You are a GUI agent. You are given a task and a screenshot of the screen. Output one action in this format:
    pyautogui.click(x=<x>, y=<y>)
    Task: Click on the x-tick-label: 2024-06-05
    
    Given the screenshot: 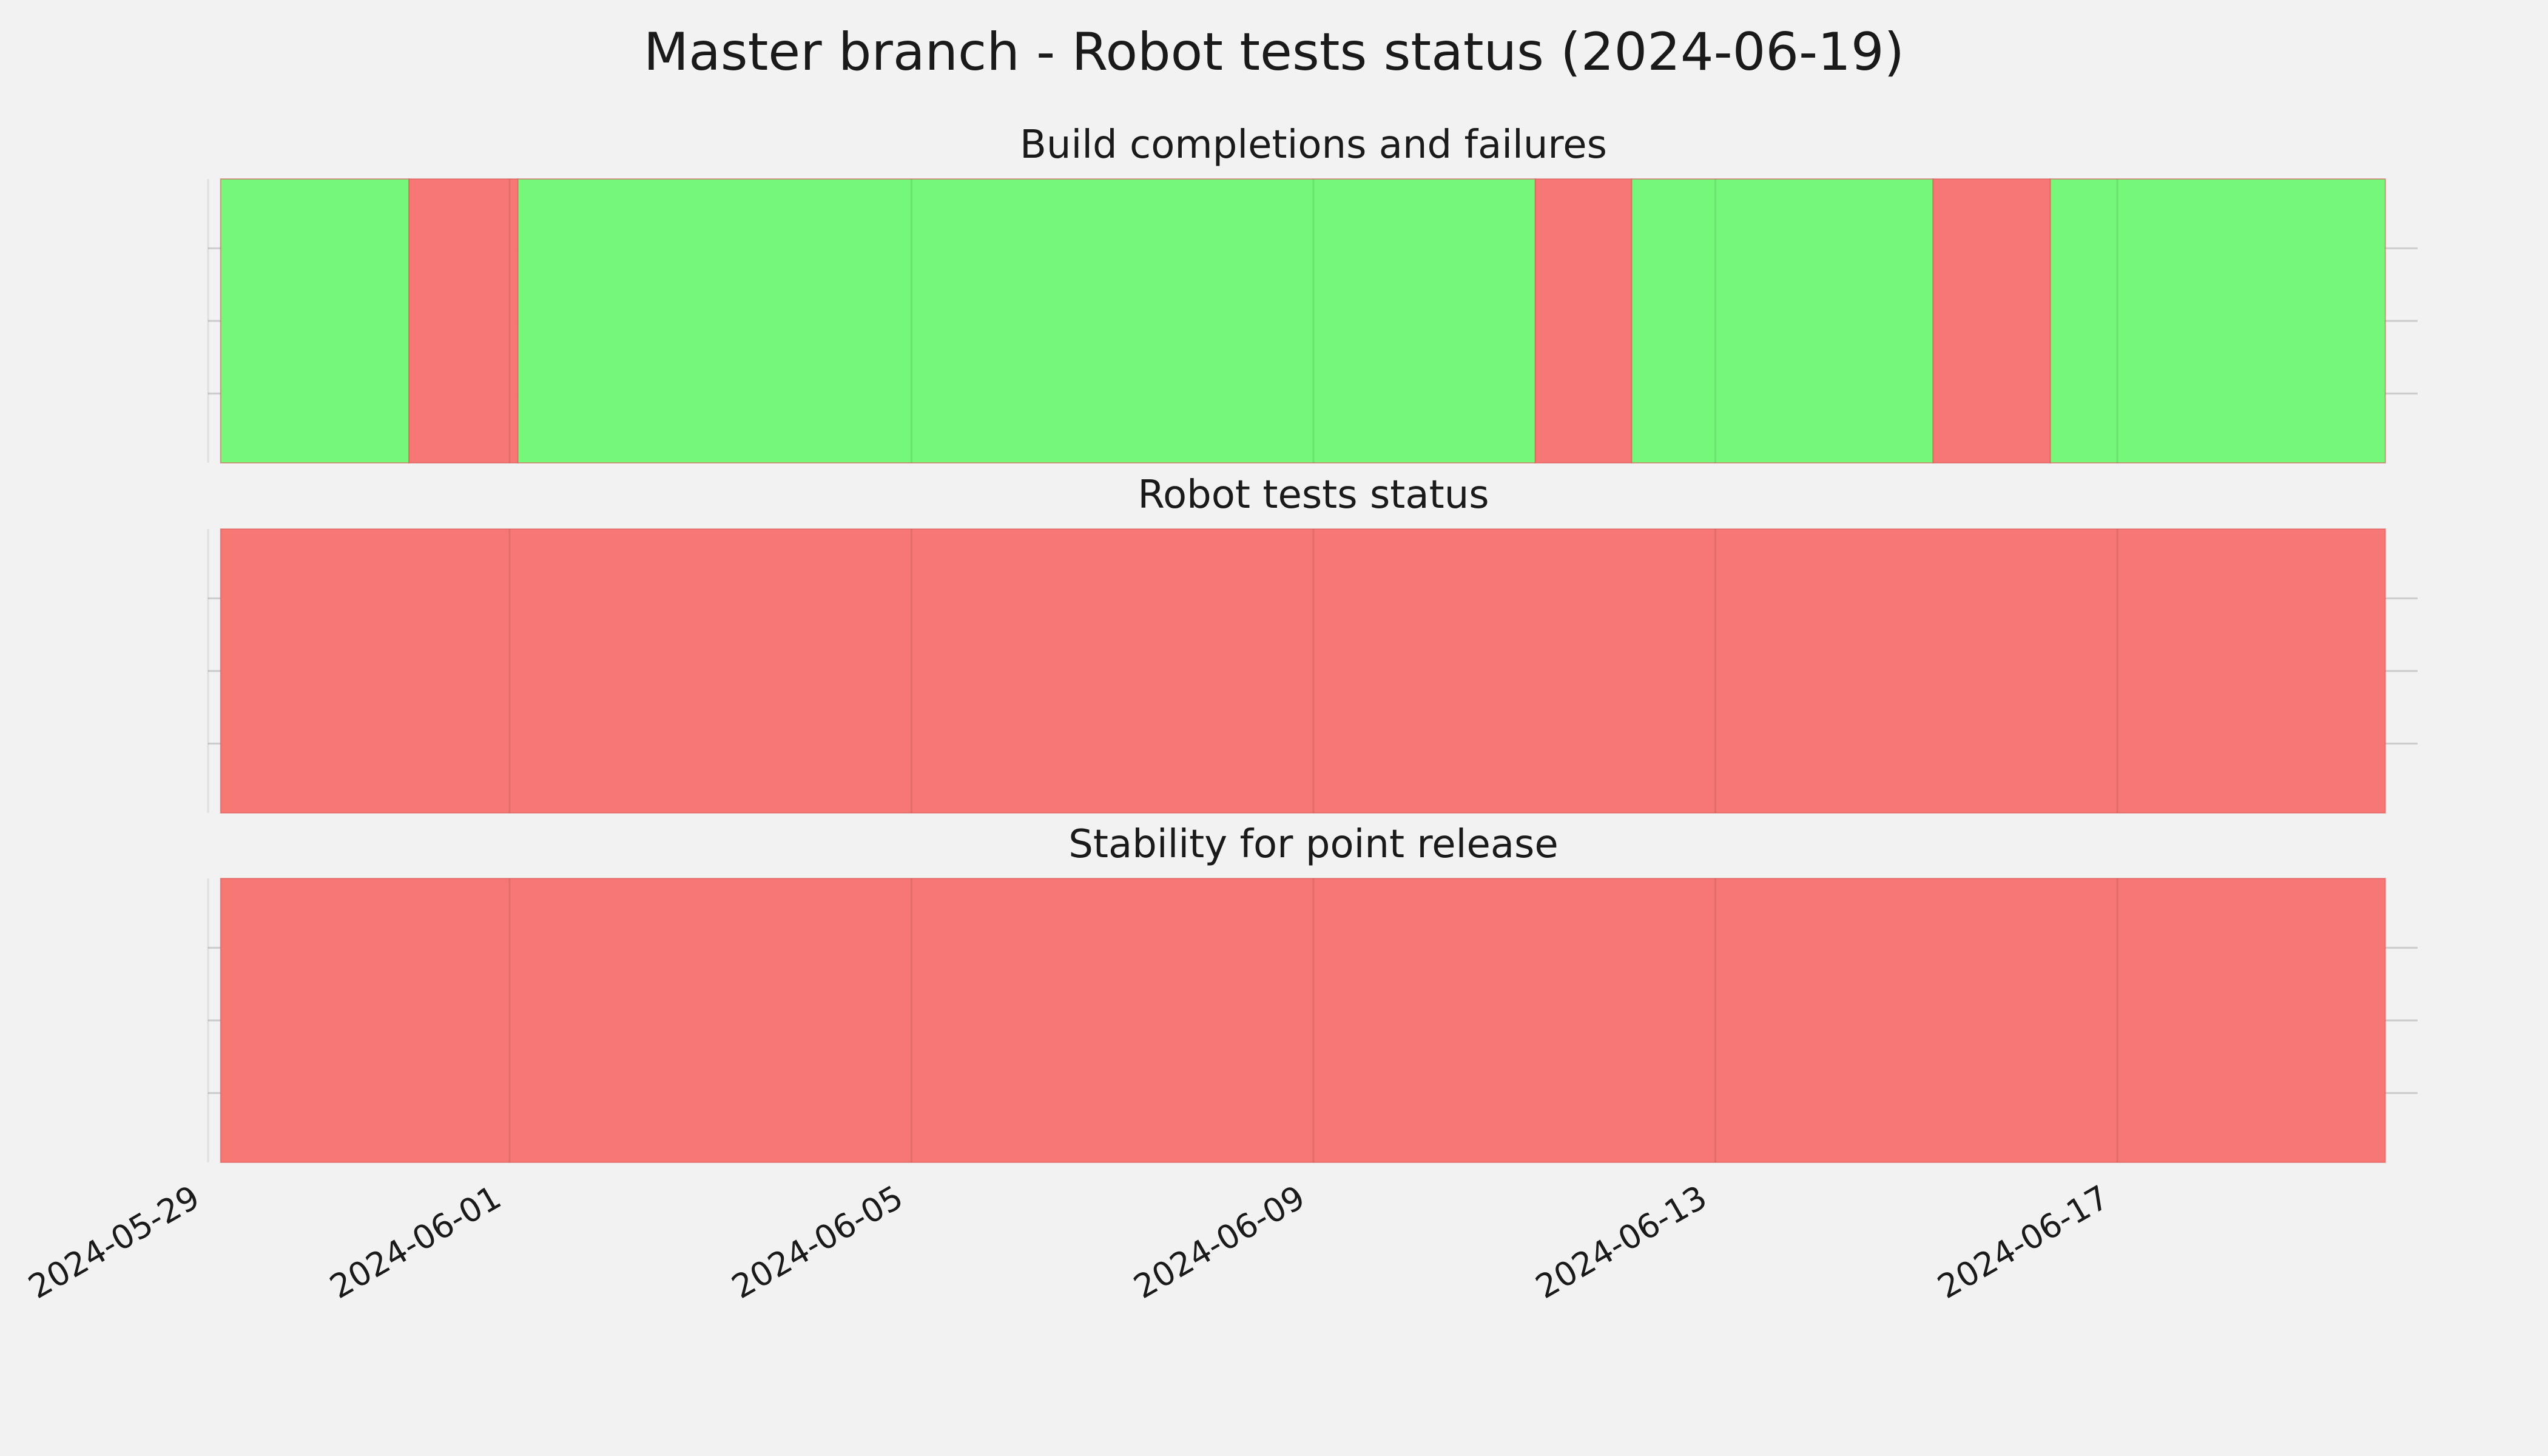 What is the action you would take?
    pyautogui.click(x=817, y=1242)
    